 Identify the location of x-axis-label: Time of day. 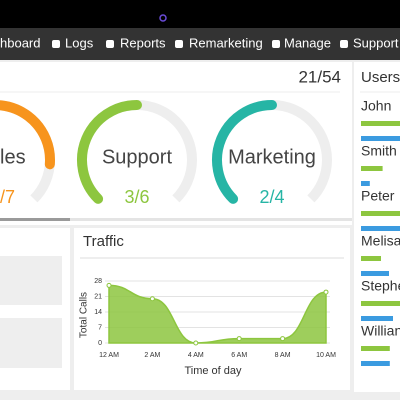
(213, 371).